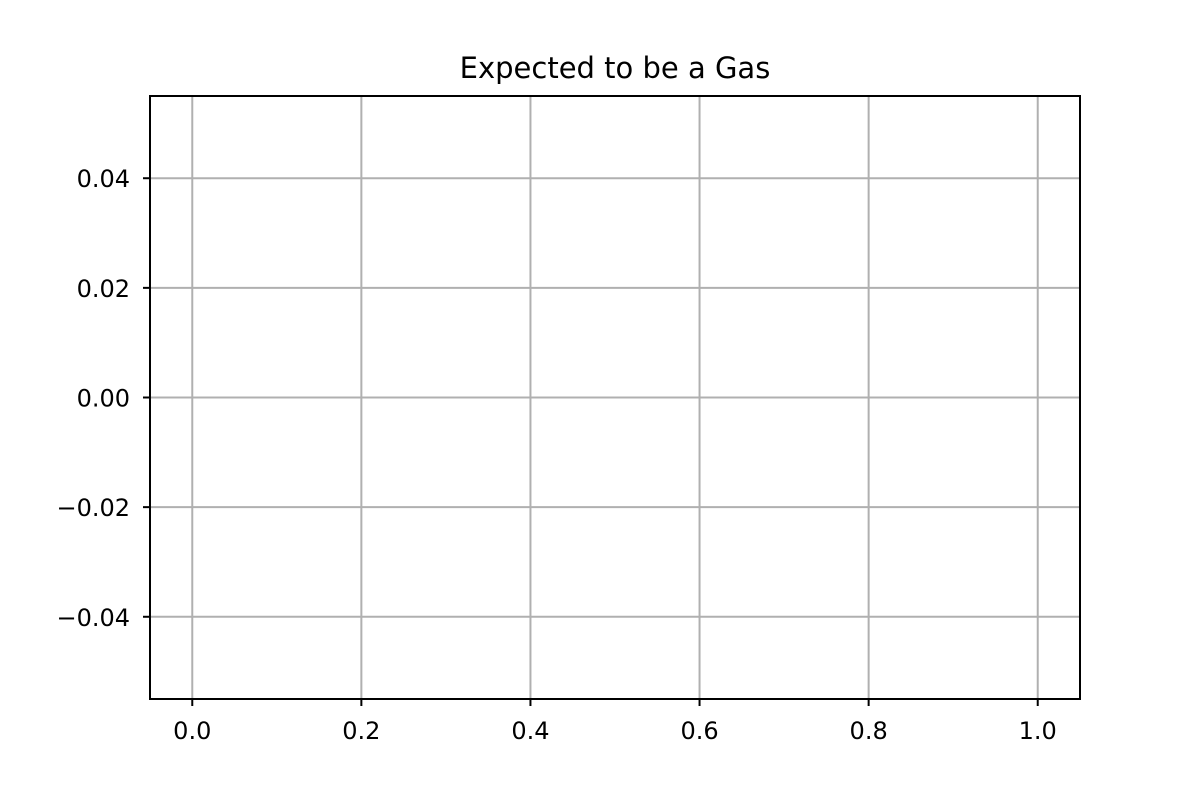  Describe the element at coordinates (103, 399) in the screenshot. I see `y-tick-label: 0.00` at that location.